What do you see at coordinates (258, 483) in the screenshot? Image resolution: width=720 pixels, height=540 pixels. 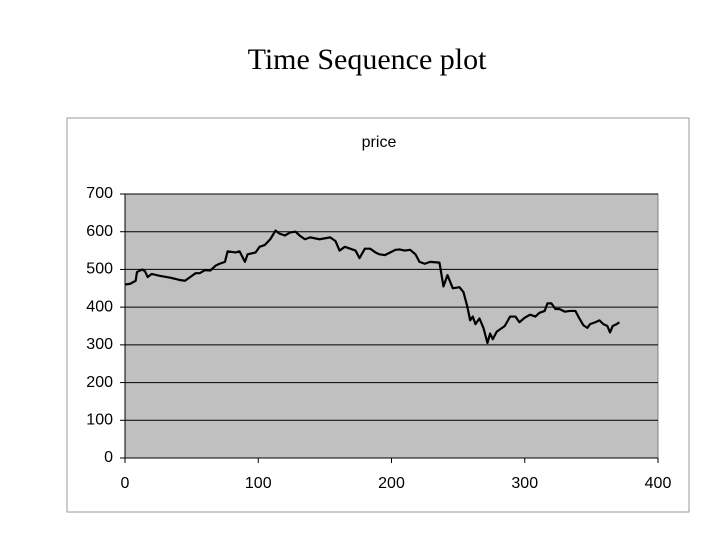 I see `x-tick-label: 100` at bounding box center [258, 483].